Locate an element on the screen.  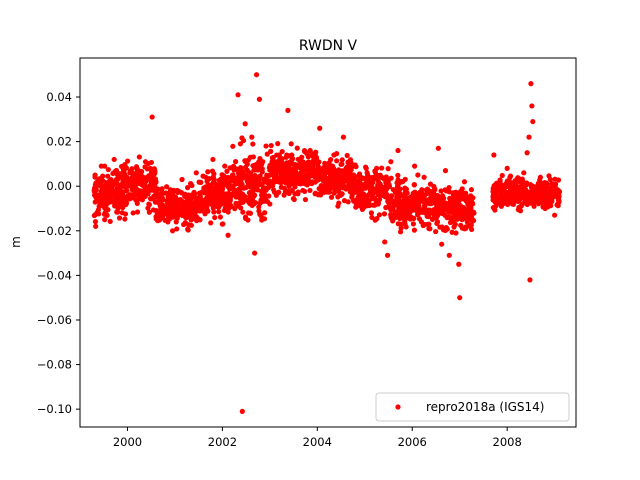
x-tick-label: 2002 is located at coordinates (222, 442).